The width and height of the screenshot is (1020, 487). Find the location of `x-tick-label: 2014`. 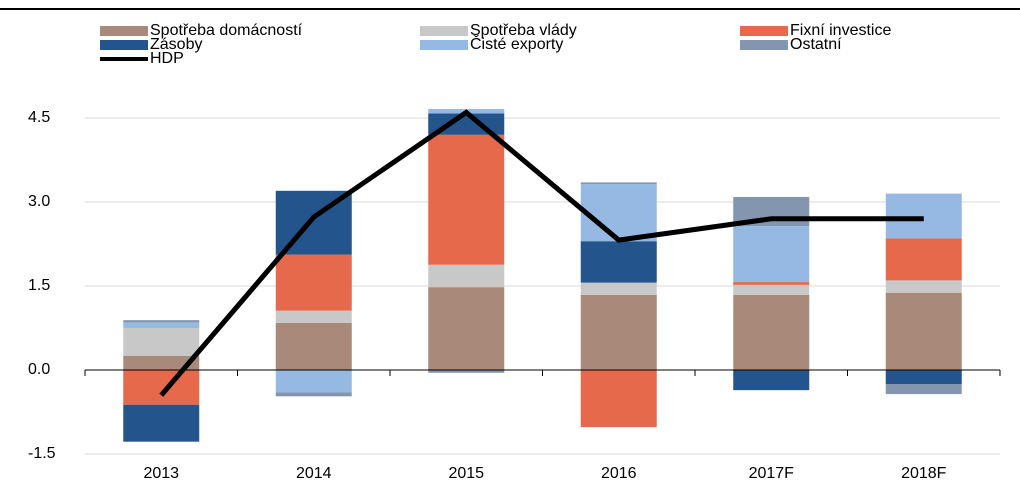

x-tick-label: 2014 is located at coordinates (314, 473).